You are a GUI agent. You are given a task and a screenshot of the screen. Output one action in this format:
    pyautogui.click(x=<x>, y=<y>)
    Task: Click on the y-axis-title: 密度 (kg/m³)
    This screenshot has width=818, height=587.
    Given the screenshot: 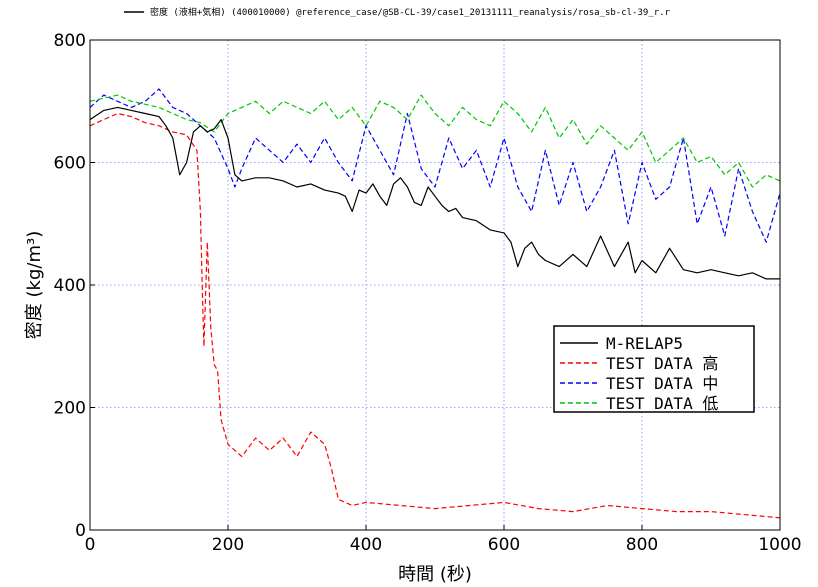 What is the action you would take?
    pyautogui.click(x=34, y=285)
    